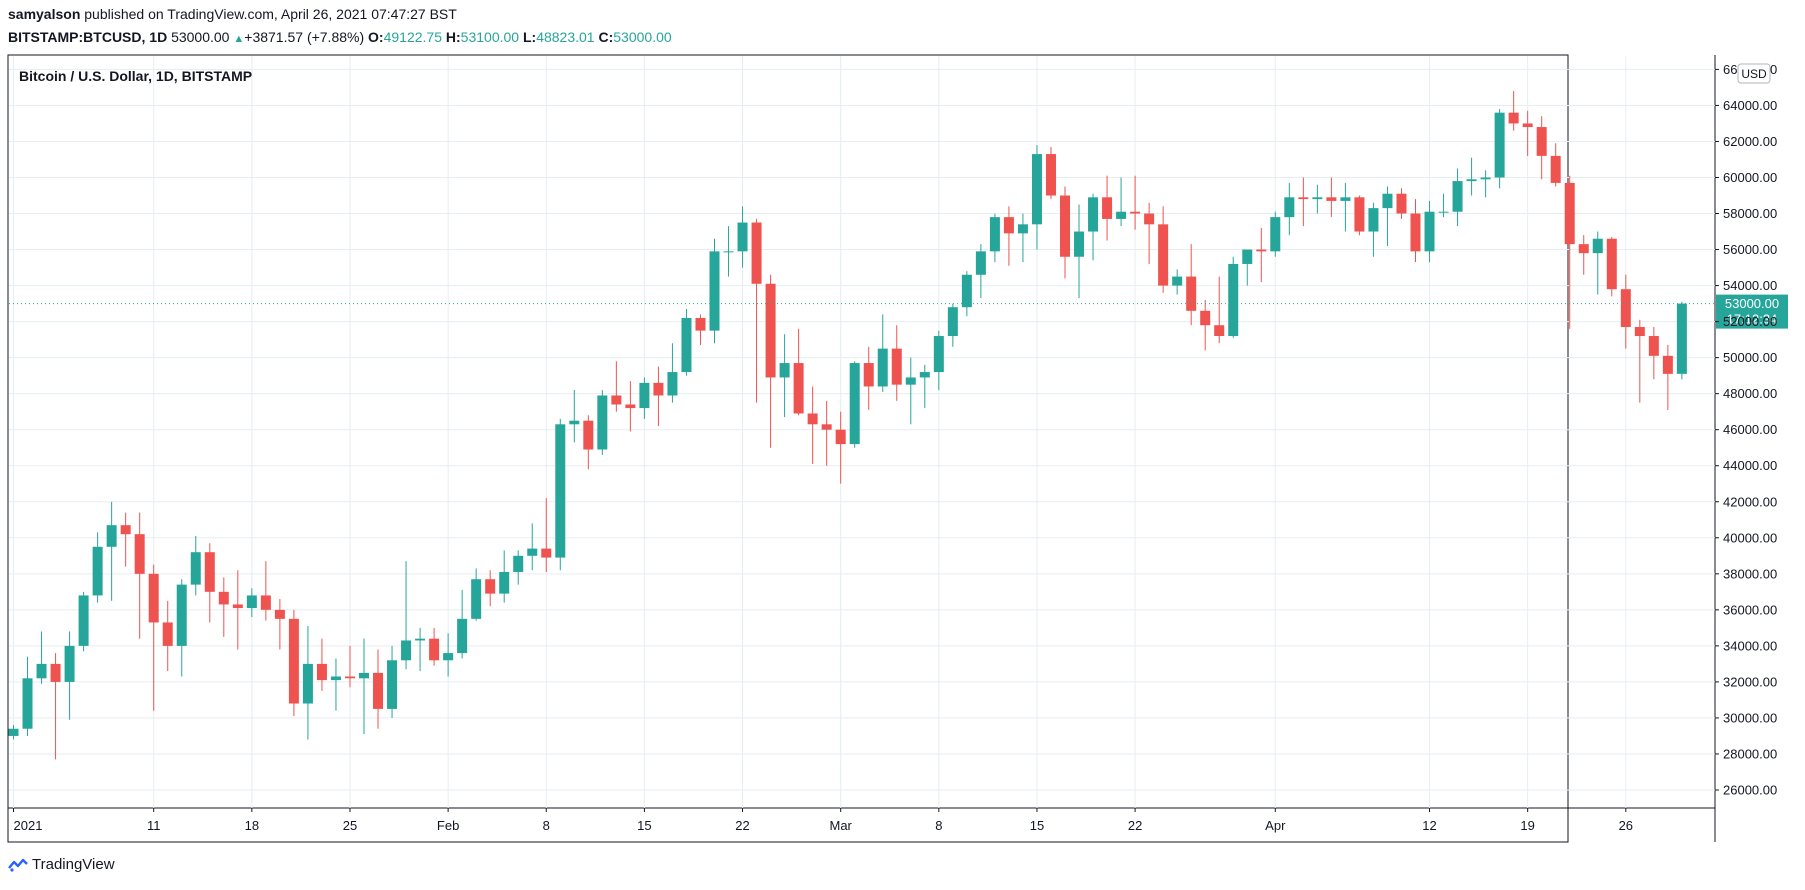  Describe the element at coordinates (642, 37) in the screenshot. I see `close-value: 53000.00` at that location.